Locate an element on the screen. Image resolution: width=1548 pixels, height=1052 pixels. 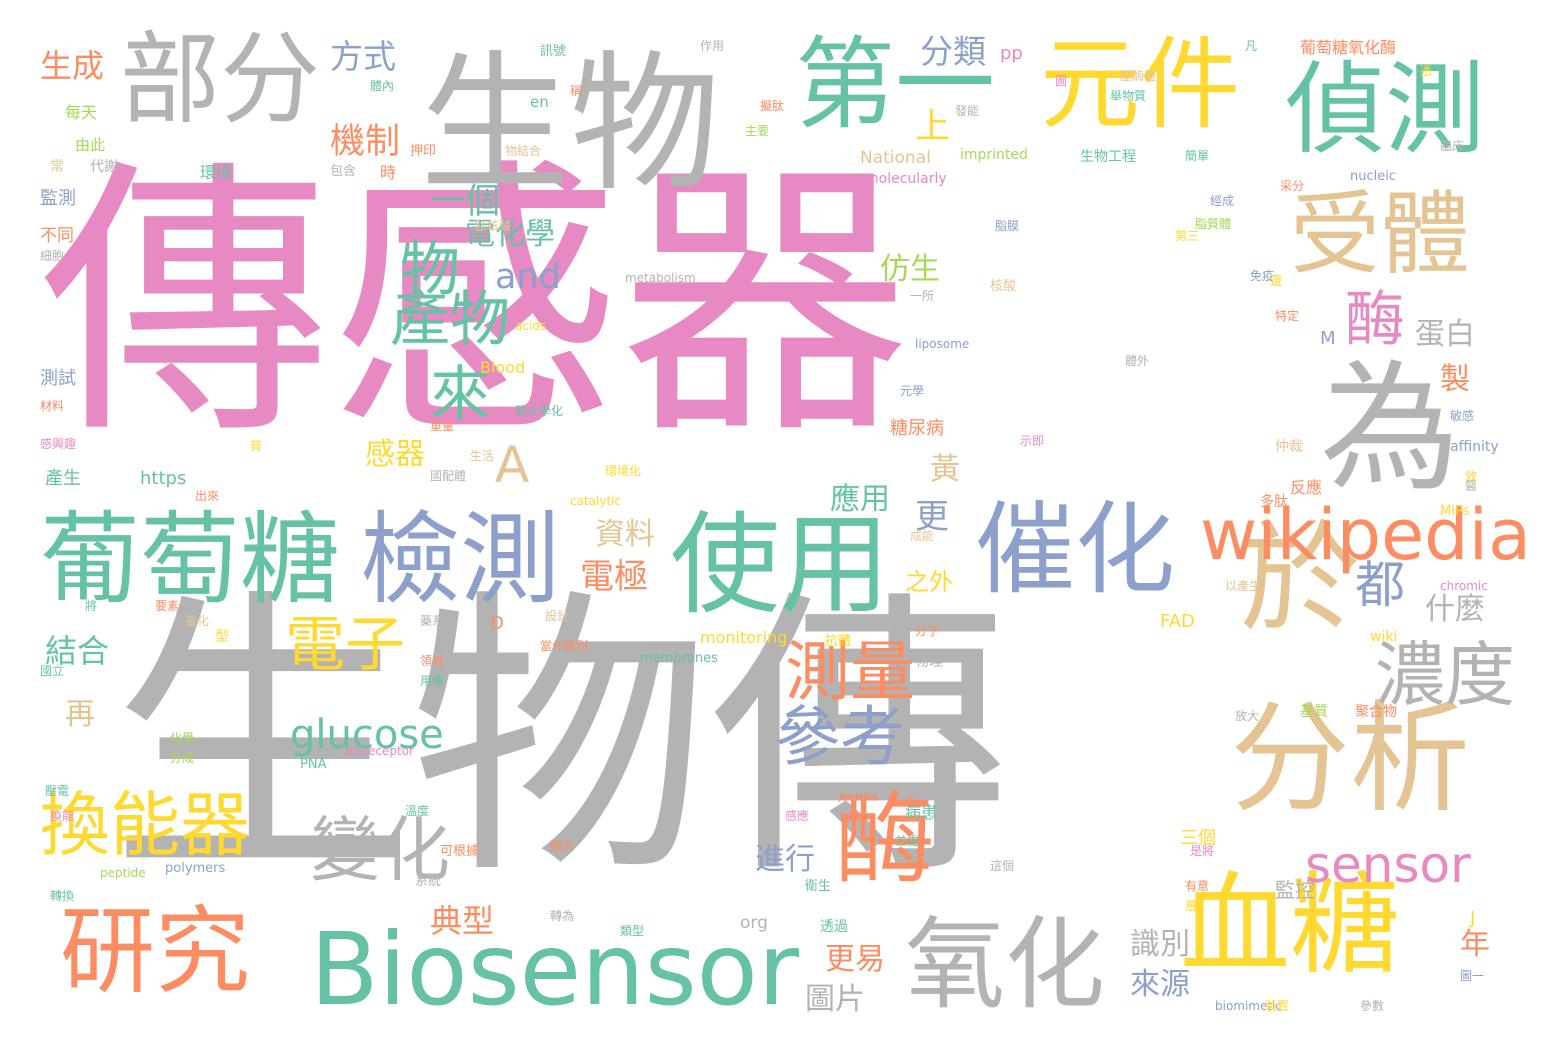
cloud-word: 部分 is located at coordinates (220, 79).